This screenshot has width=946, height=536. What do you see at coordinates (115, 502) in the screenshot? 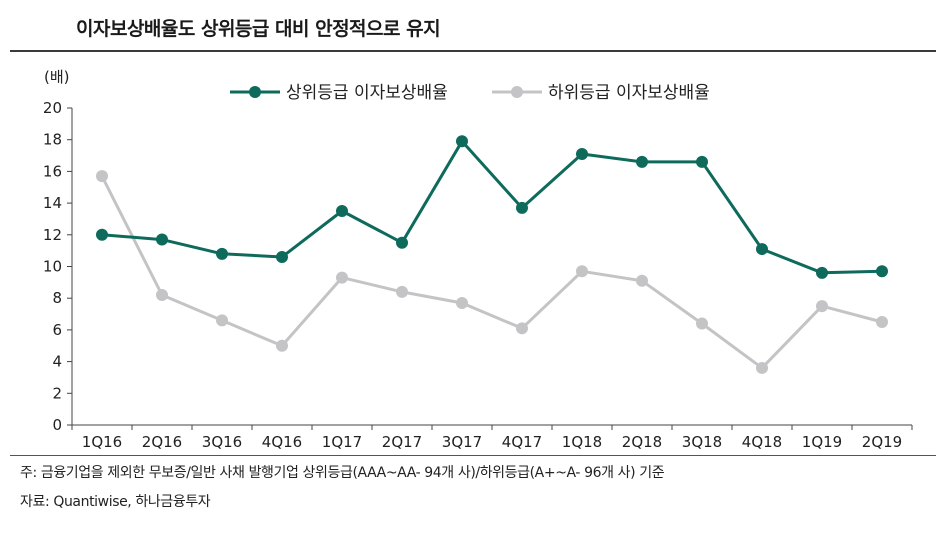
I see `chart-source: 자료: Quantiwise, 하나금융투자` at bounding box center [115, 502].